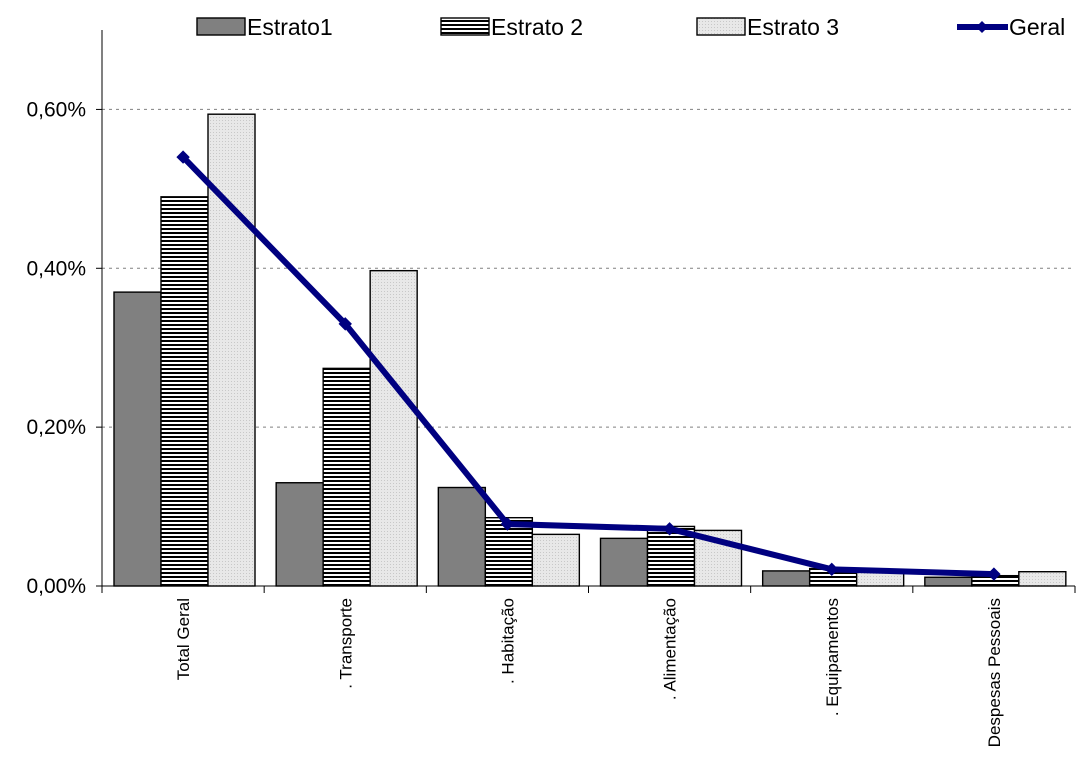  I want to click on legend-label: Geral, so click(1037, 27).